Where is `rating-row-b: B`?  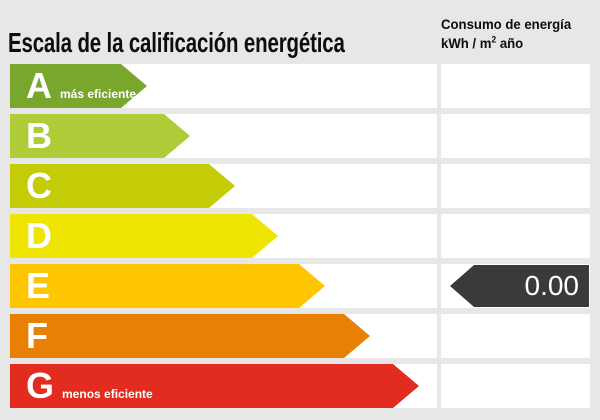
rating-row-b: B is located at coordinates (300, 136).